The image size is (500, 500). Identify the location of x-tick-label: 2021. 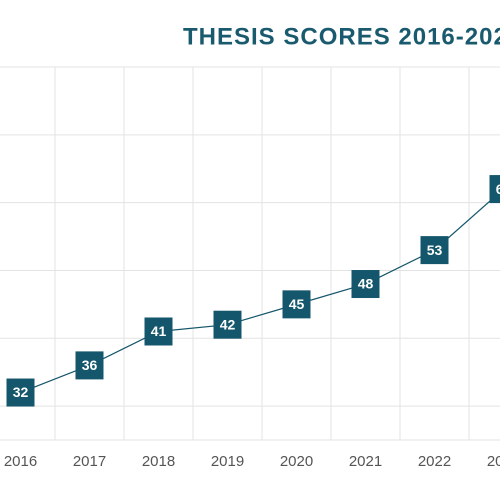
(365, 461).